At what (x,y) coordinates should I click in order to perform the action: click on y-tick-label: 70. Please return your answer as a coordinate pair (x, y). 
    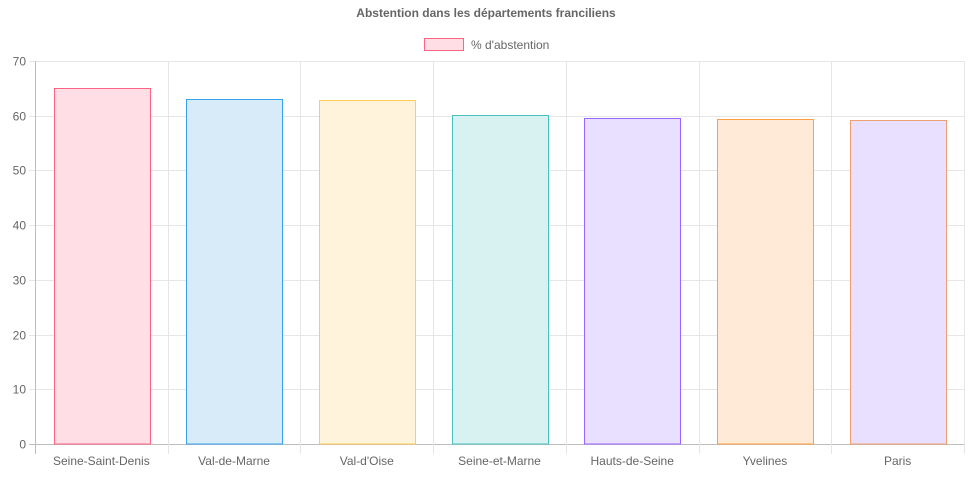
    Looking at the image, I should click on (20, 62).